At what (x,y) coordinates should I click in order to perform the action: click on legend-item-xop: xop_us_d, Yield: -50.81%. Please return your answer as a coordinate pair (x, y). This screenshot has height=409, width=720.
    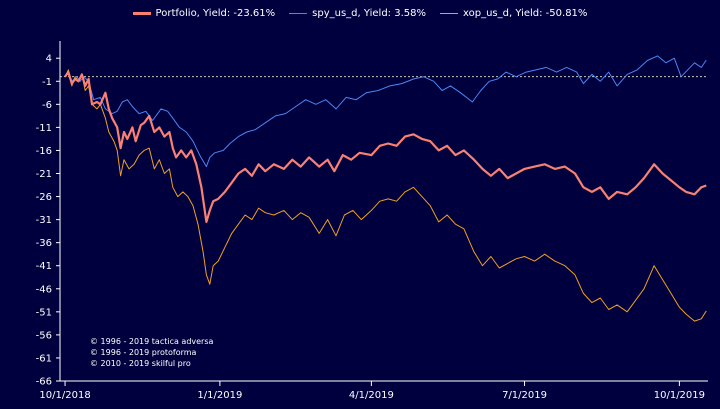
    Looking at the image, I should click on (513, 13).